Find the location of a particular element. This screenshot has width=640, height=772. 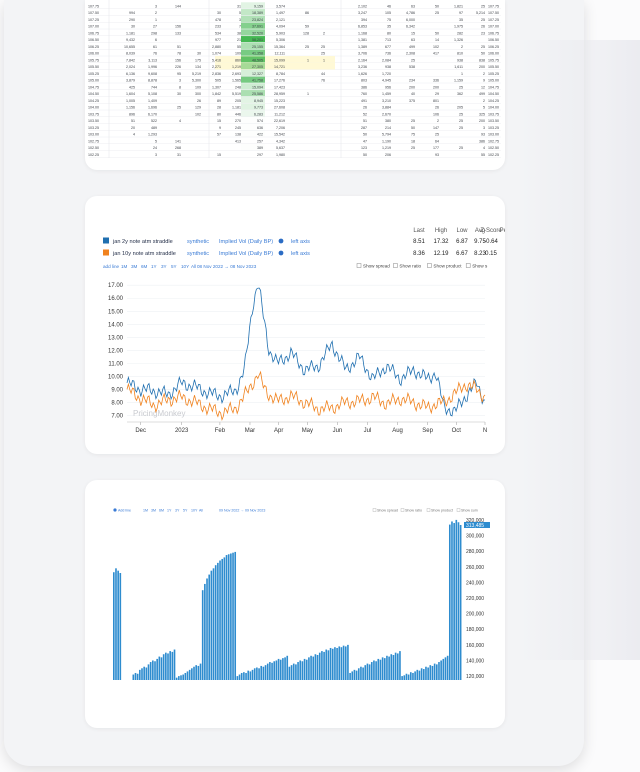

table-cell: 7,842 is located at coordinates (130, 60).